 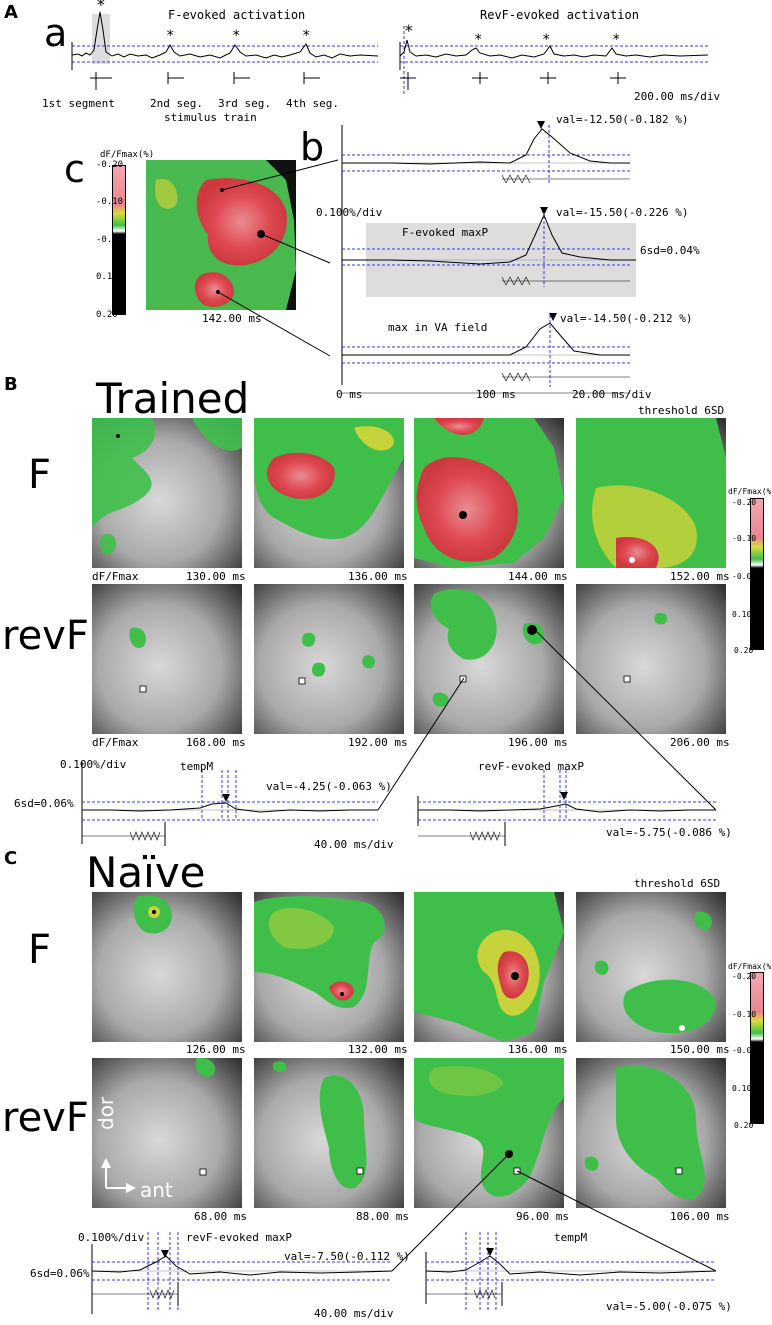 I want to click on trace2-label-a: F-evoked maxP, so click(x=445, y=232).